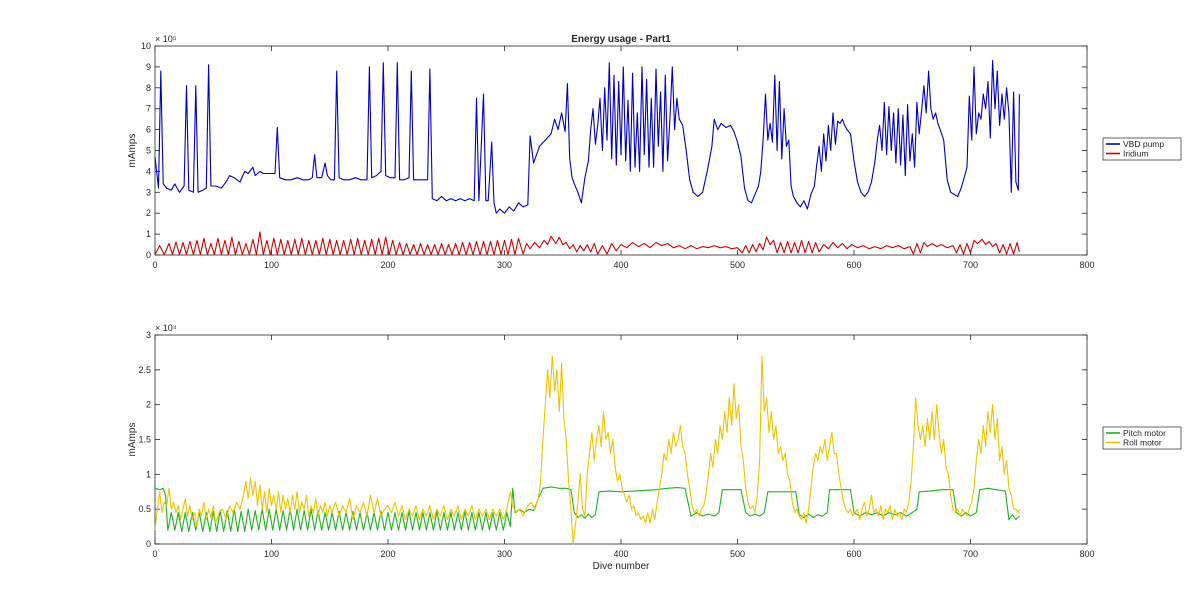 This screenshot has height=611, width=1200. What do you see at coordinates (587, 509) in the screenshot?
I see `series-line-pitch-motor` at bounding box center [587, 509].